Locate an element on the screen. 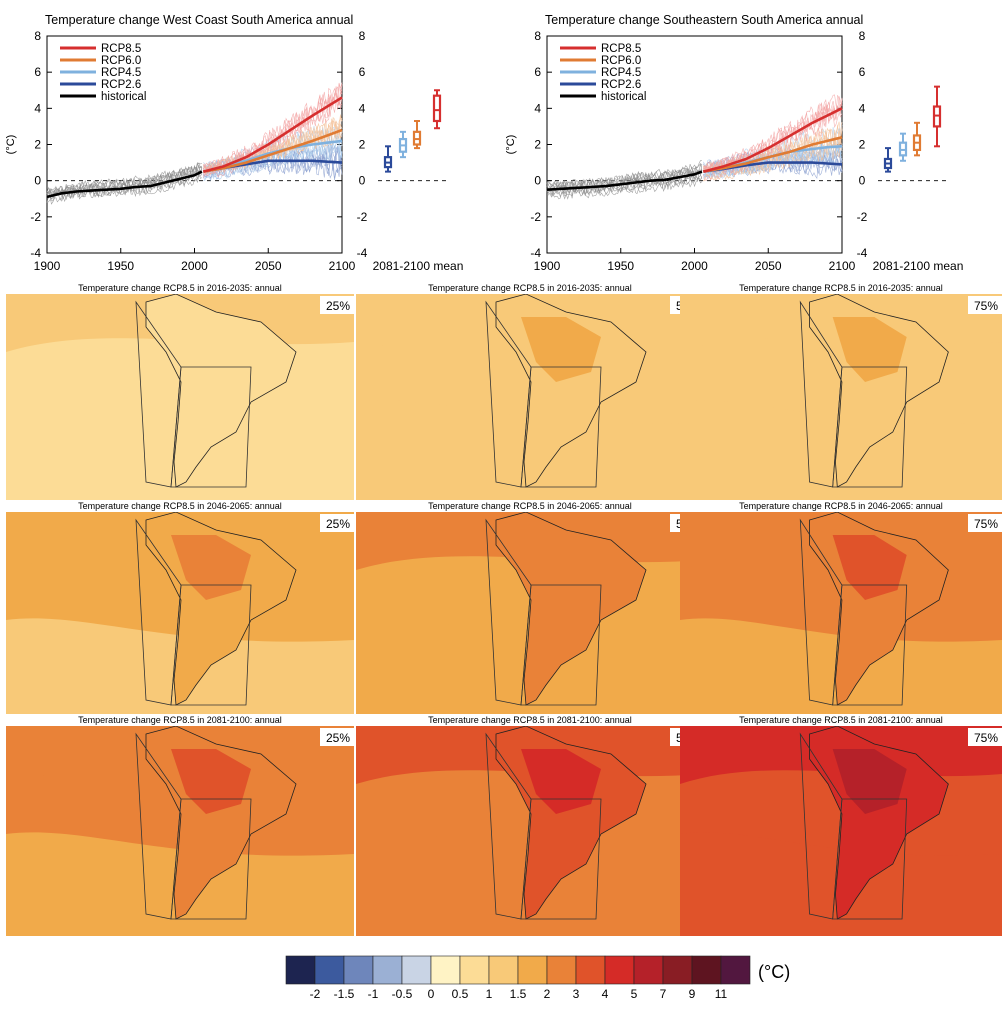 The image size is (1006, 1024). y-tick-label-right: 6 is located at coordinates (362, 72).